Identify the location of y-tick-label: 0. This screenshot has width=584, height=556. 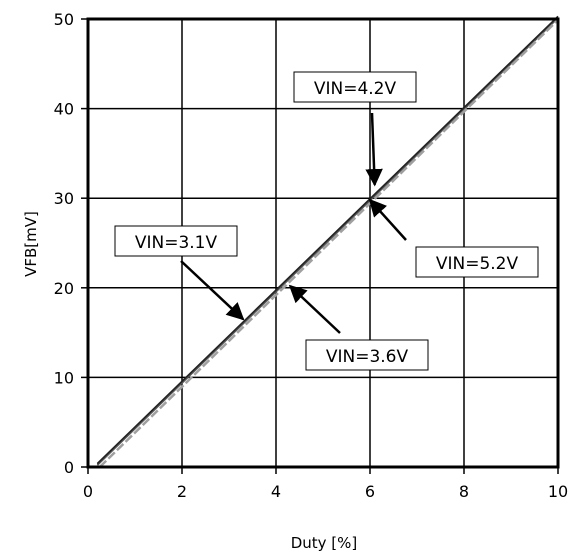
(69, 467).